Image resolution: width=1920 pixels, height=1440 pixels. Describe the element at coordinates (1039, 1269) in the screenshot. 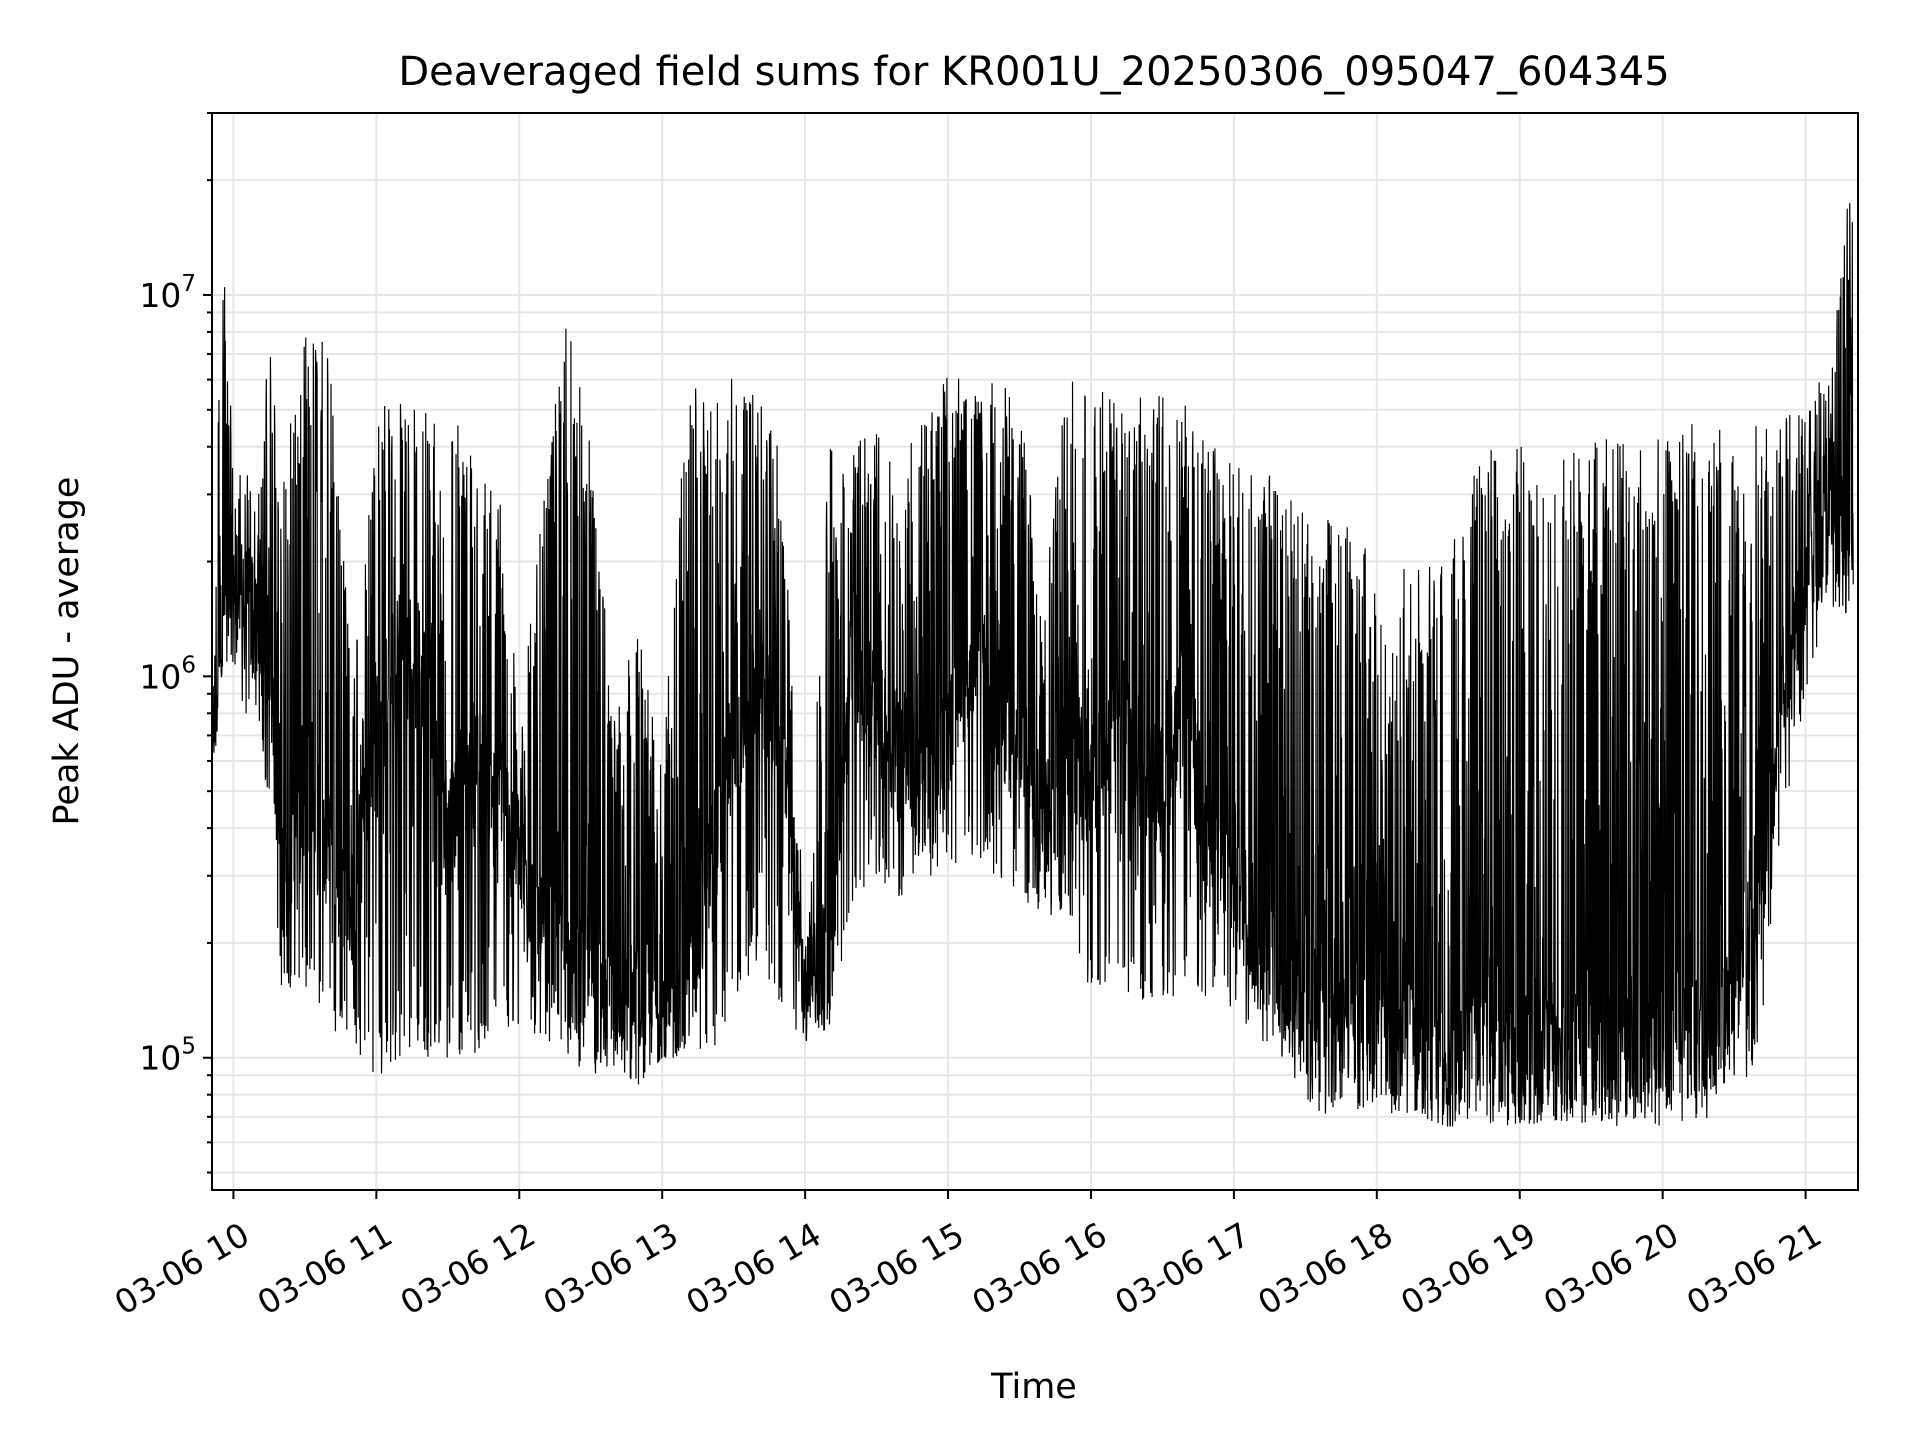

I see `x-tick-label: 03-06 16` at that location.